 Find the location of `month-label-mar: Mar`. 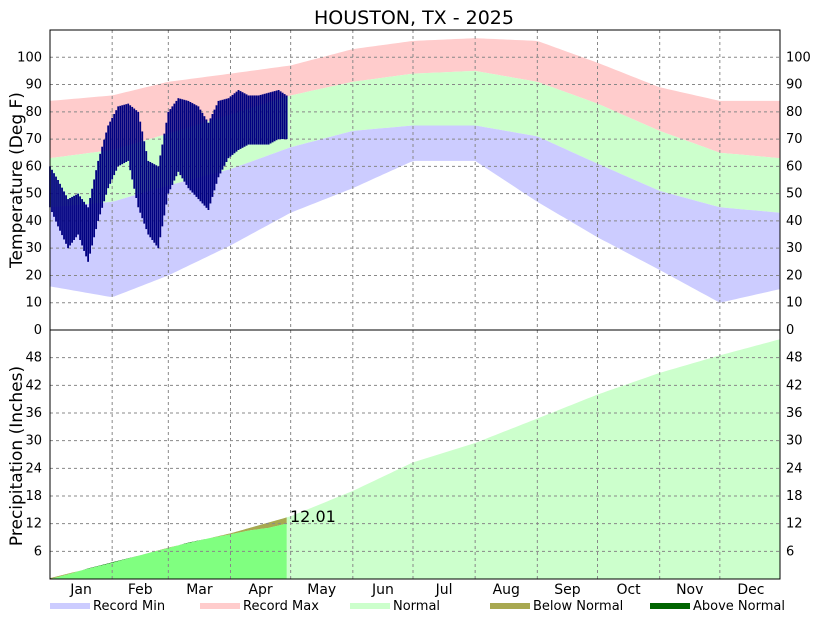

month-label-mar: Mar is located at coordinates (199, 590).